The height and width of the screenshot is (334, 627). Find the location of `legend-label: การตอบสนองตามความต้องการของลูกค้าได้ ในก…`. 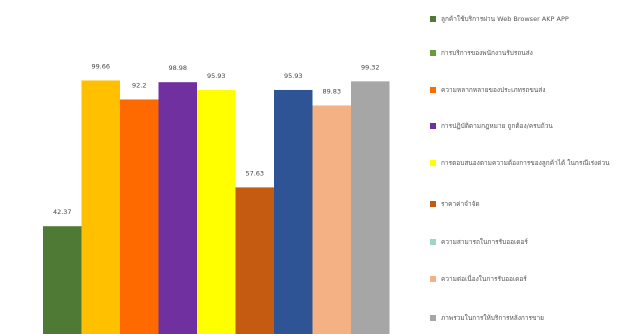

legend-label: การตอบสนองตามความต้องการของลูกค้าได้ ในก… is located at coordinates (525, 163).